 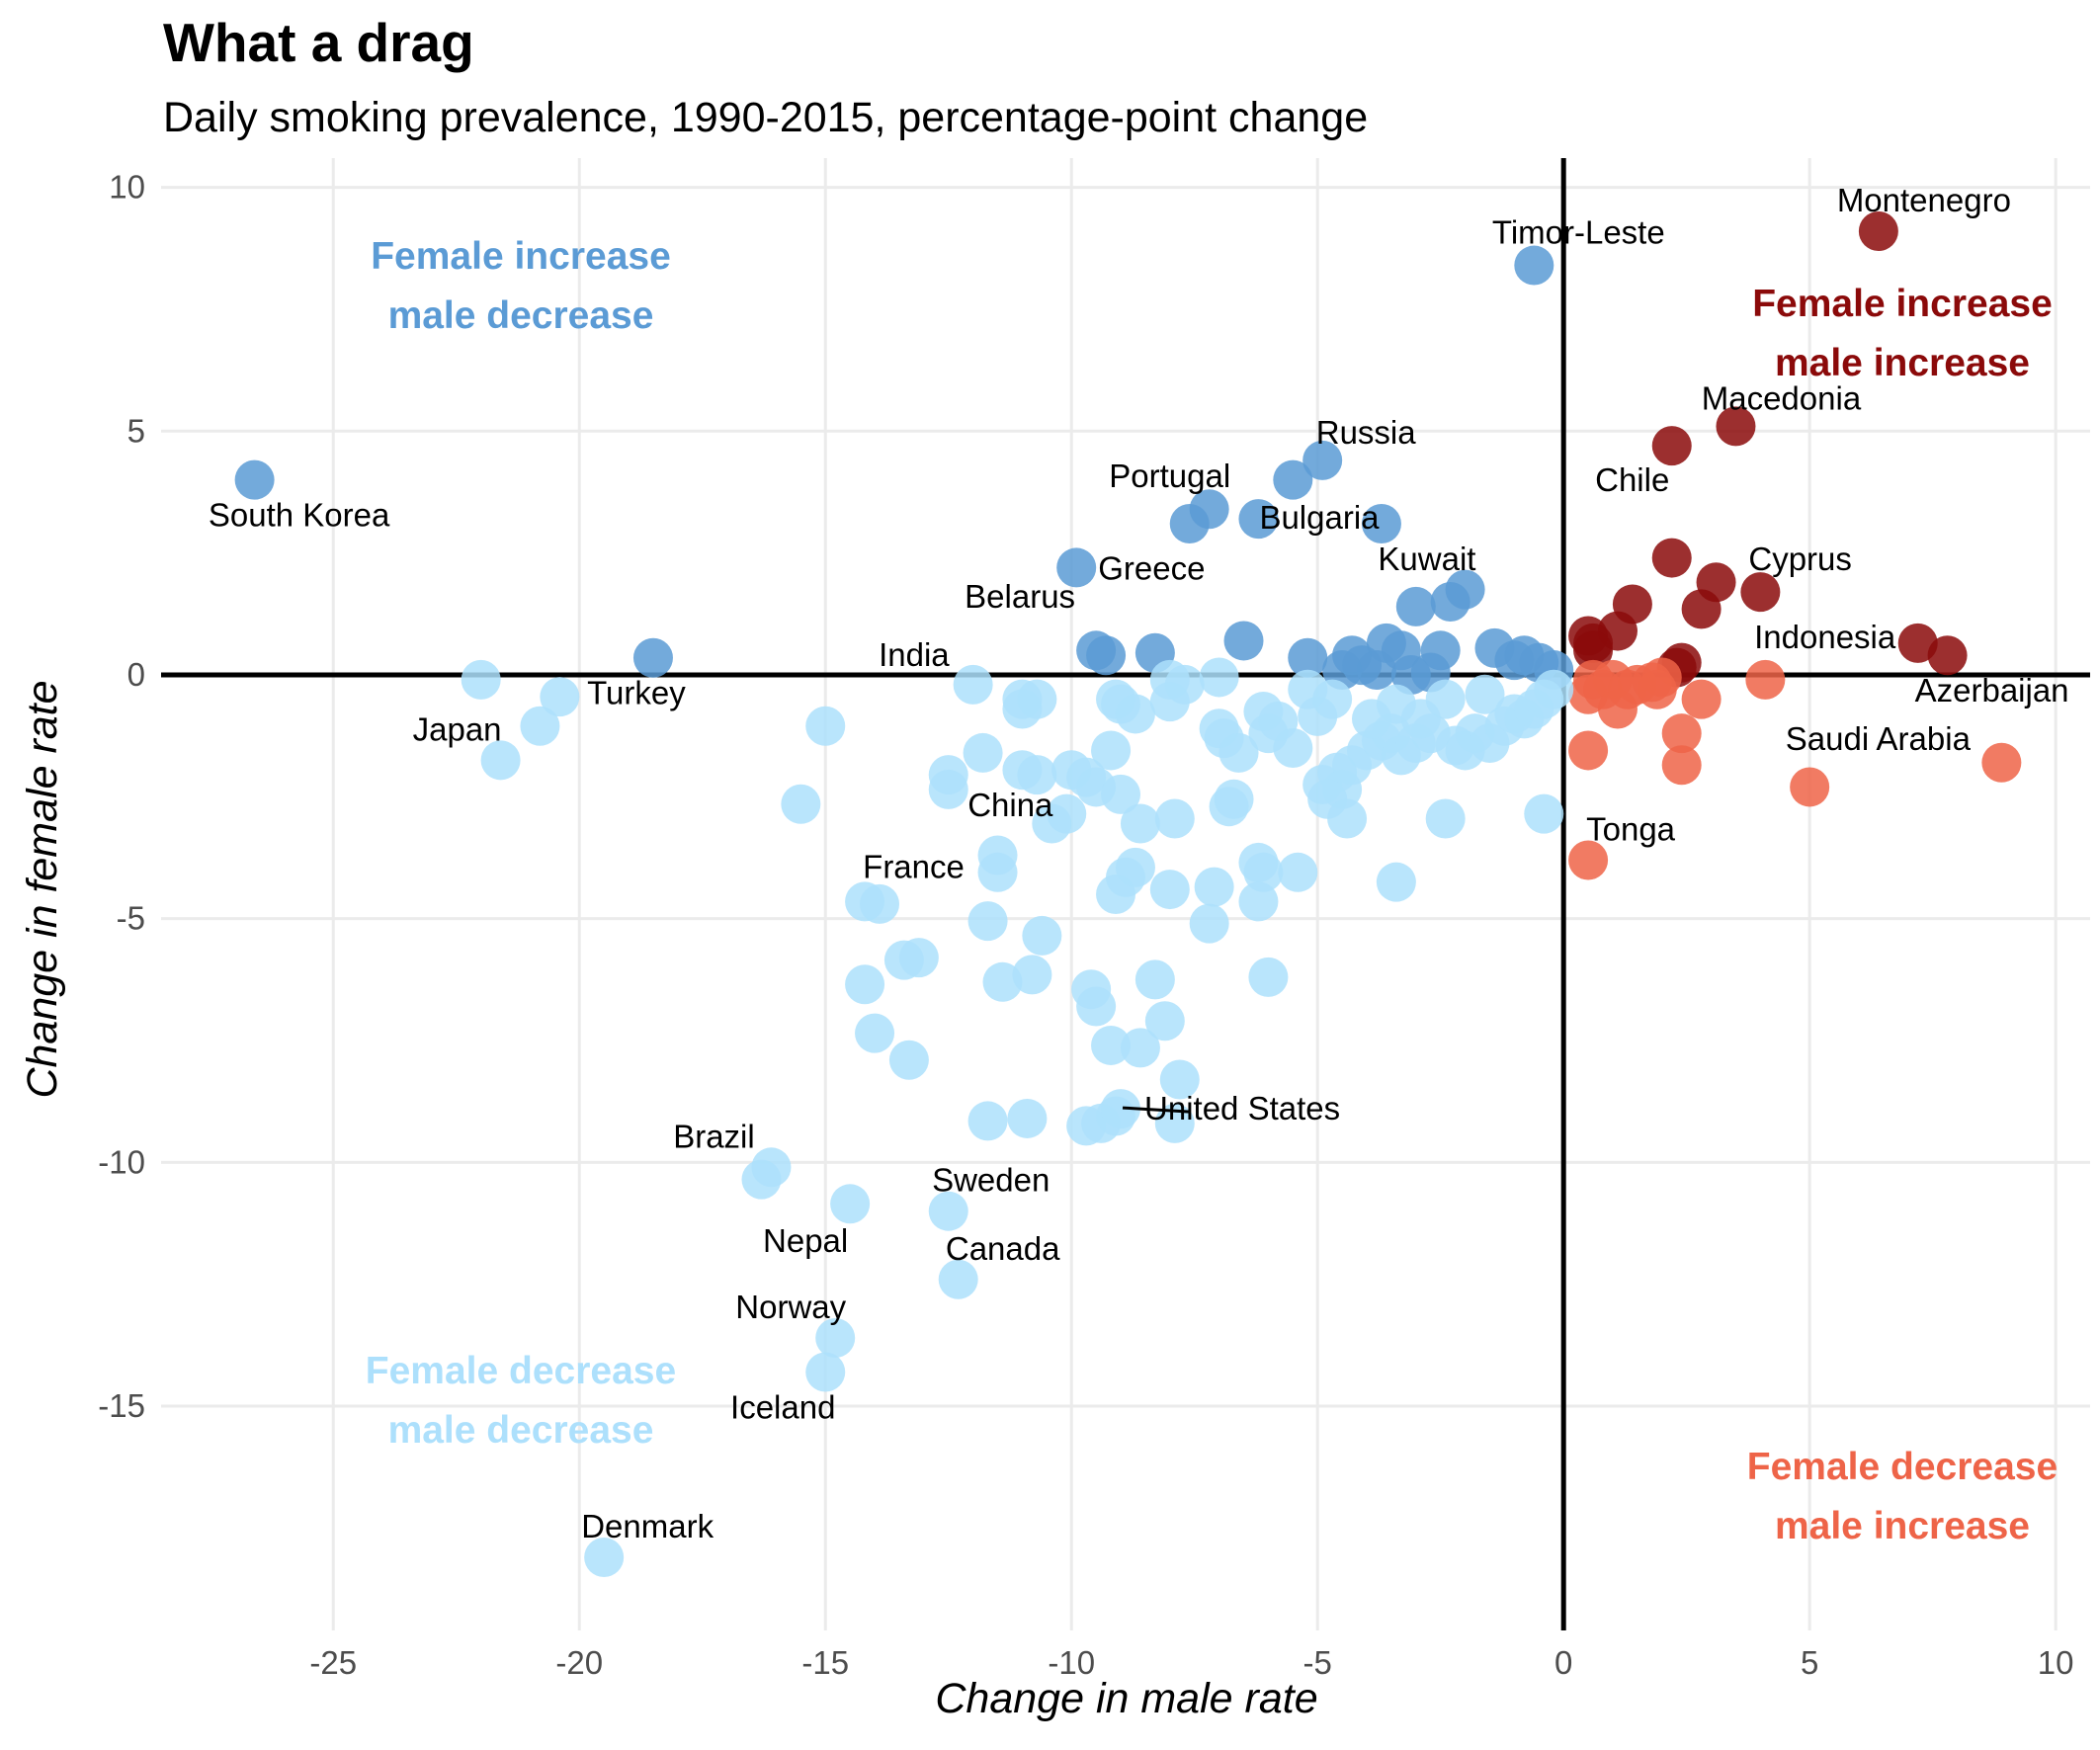 What do you see at coordinates (1782, 397) in the screenshot?
I see `point-label: Macedonia` at bounding box center [1782, 397].